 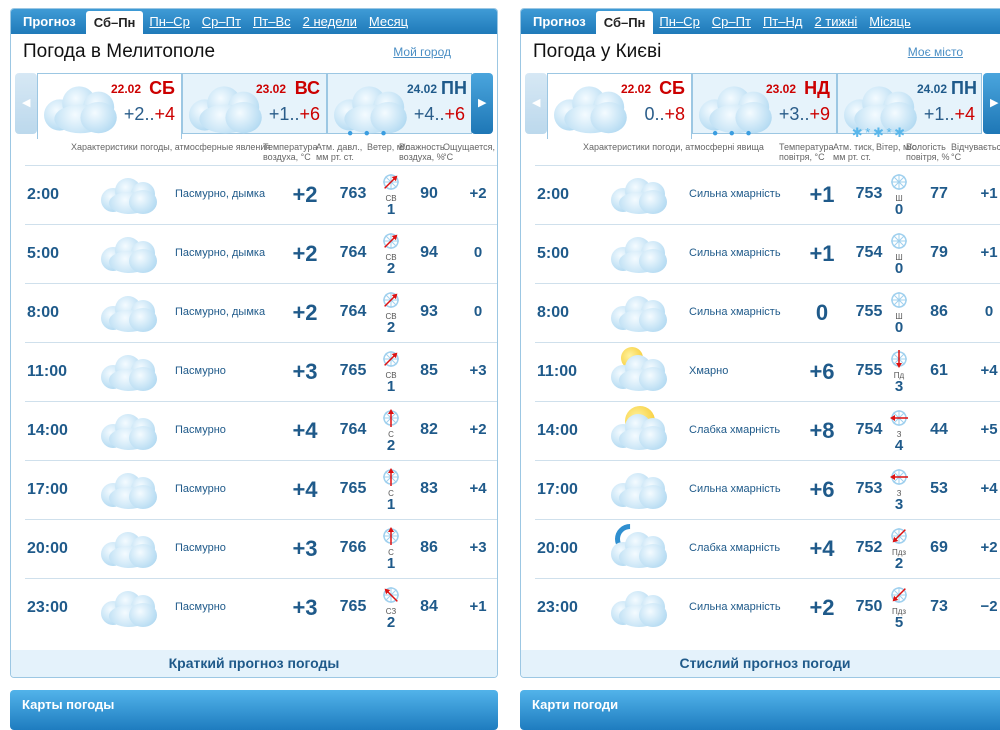 I want to click on row-time: 11:00, so click(x=557, y=371).